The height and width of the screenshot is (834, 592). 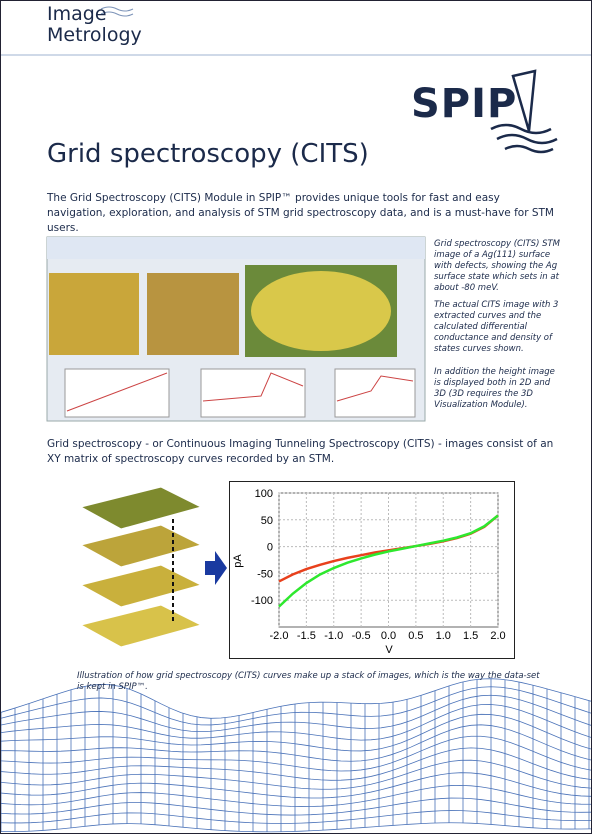 What do you see at coordinates (117, 11) in the screenshot?
I see `logo-waves` at bounding box center [117, 11].